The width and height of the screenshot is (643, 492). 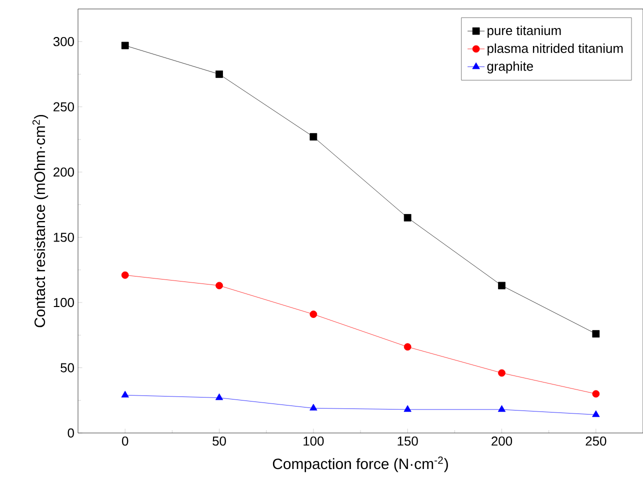 I want to click on legend-label: graphite, so click(x=510, y=67).